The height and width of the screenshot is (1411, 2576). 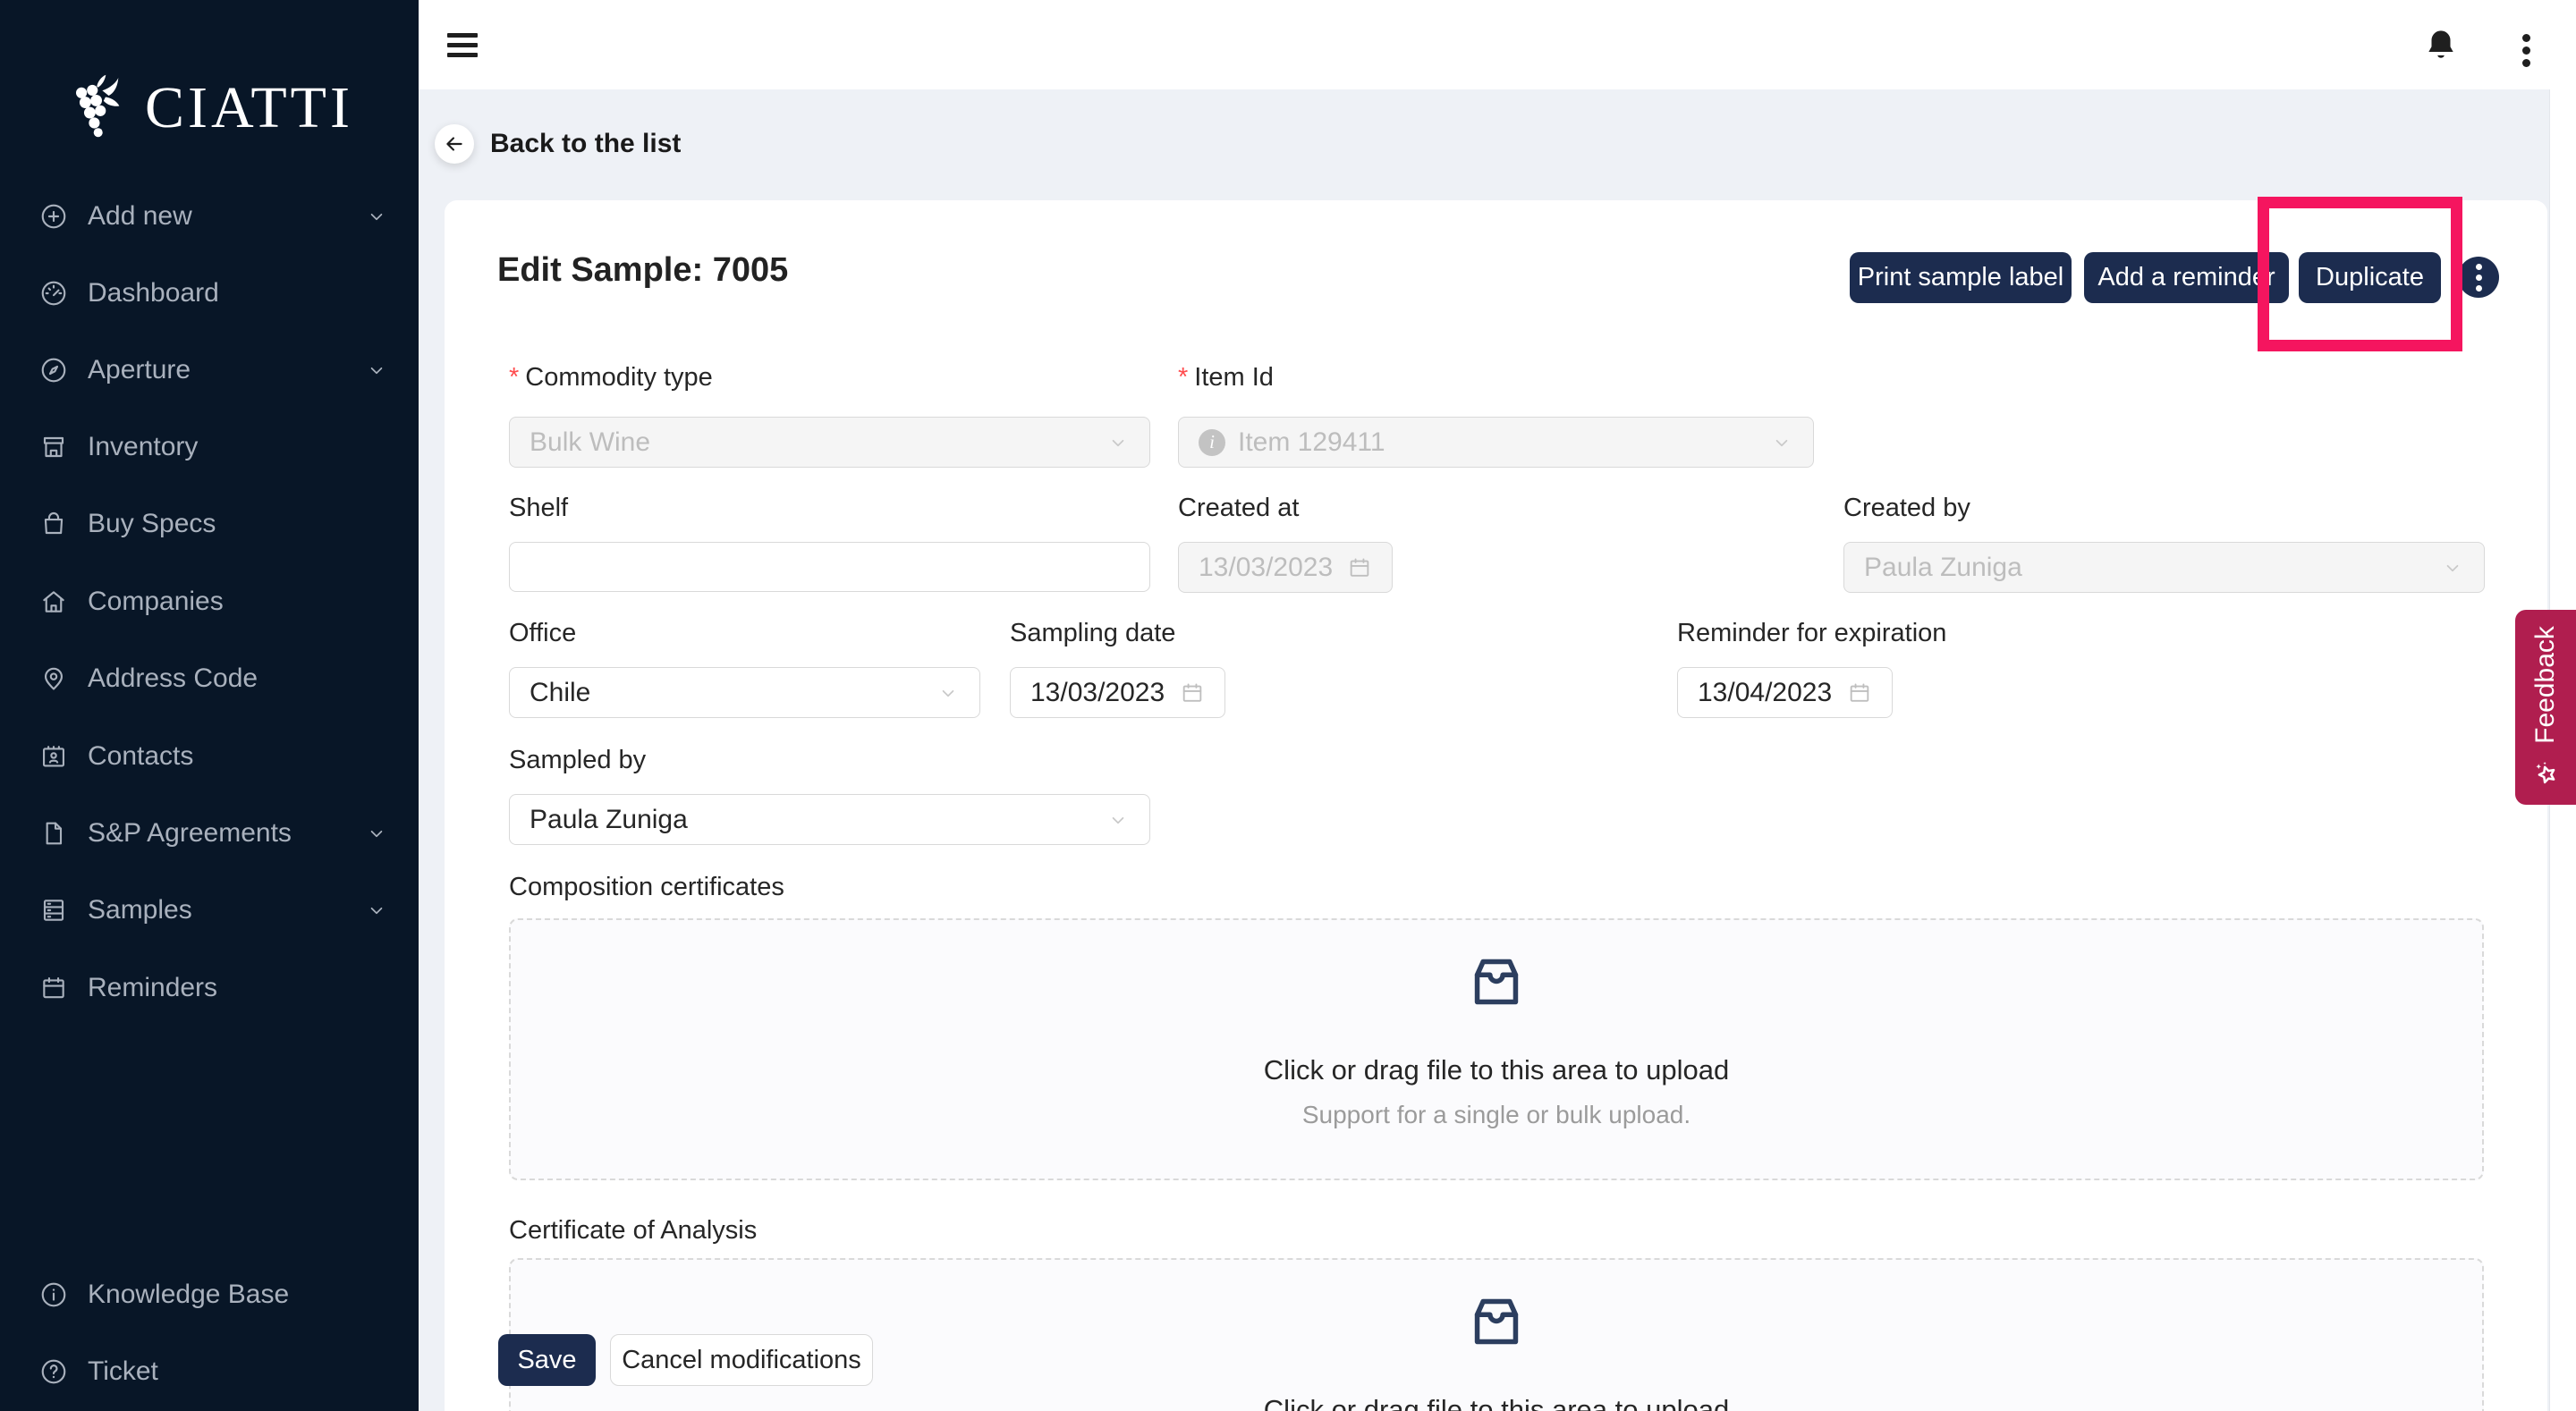 I want to click on page-title: Edit Sample: 7005, so click(x=643, y=270).